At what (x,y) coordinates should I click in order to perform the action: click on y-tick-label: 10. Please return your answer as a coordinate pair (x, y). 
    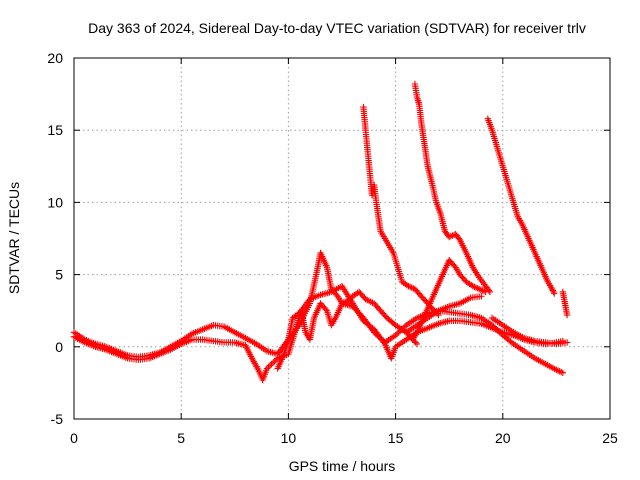
    Looking at the image, I should click on (55, 202).